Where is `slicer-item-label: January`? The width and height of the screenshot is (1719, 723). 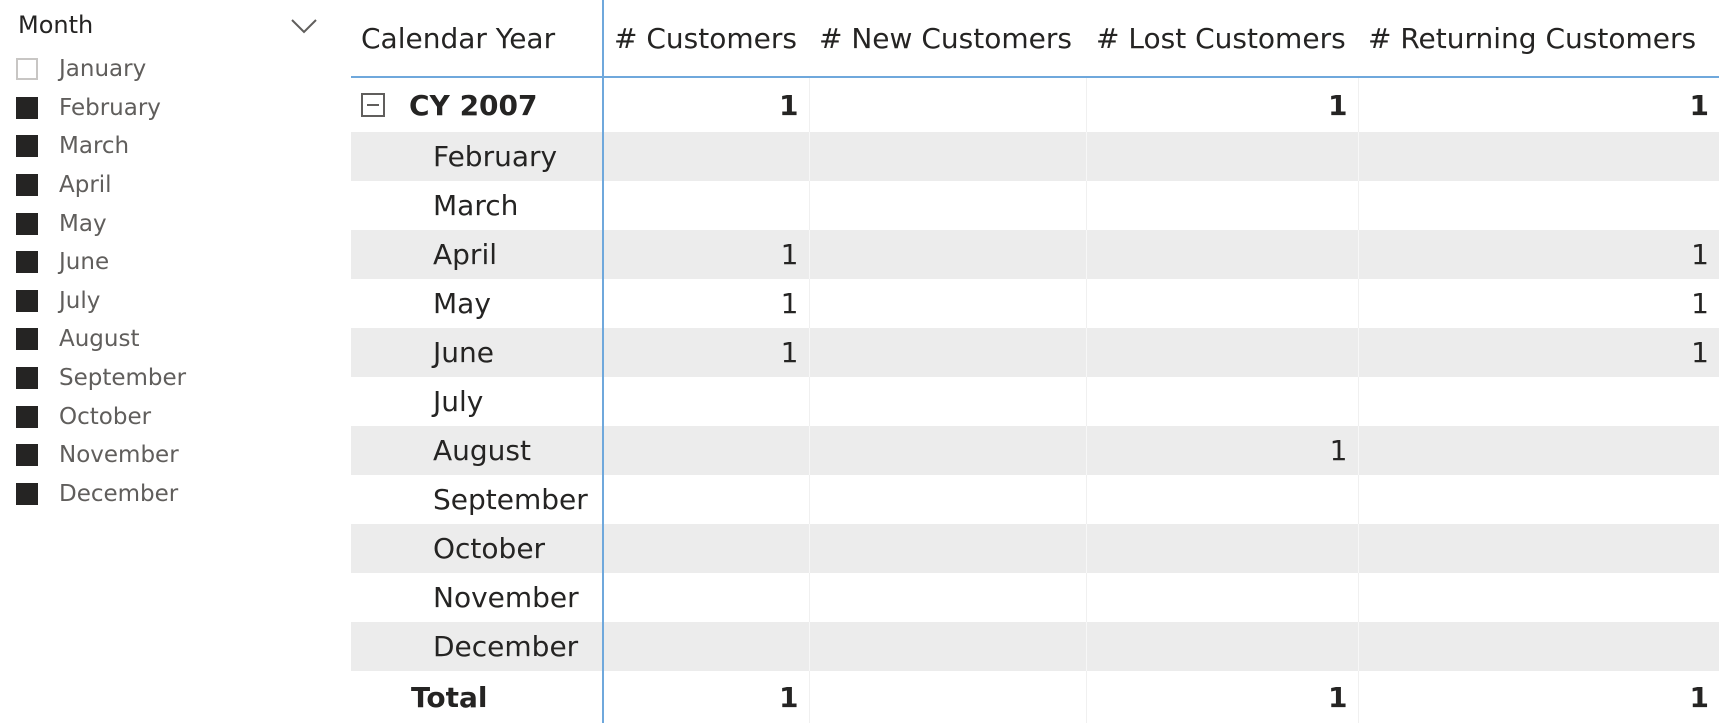 slicer-item-label: January is located at coordinates (103, 69).